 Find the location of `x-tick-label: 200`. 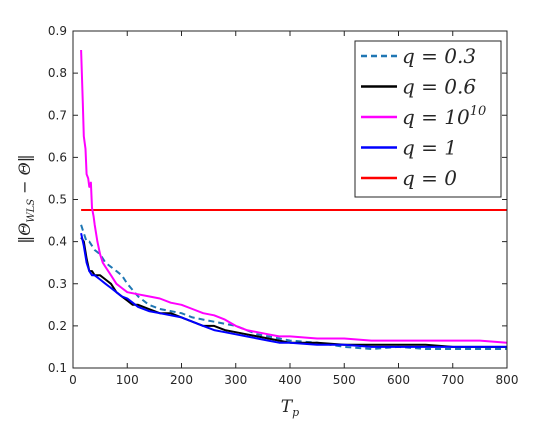

x-tick-label: 200 is located at coordinates (181, 380).